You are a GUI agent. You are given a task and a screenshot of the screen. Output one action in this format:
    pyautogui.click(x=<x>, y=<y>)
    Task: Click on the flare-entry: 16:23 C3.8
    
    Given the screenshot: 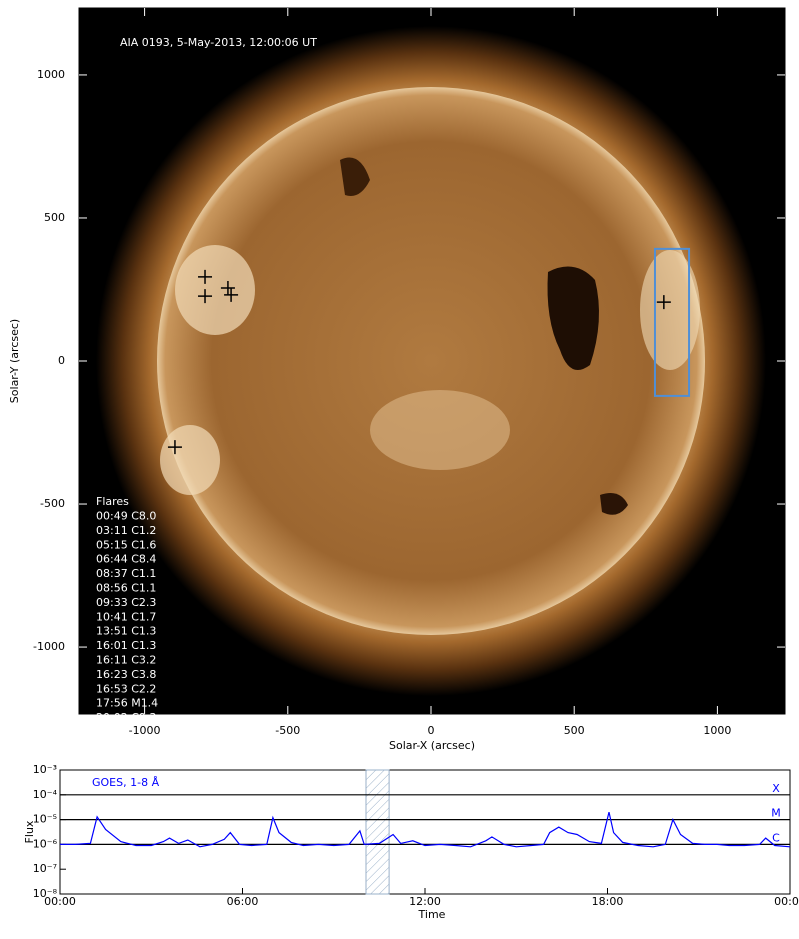 What is the action you would take?
    pyautogui.click(x=126, y=674)
    